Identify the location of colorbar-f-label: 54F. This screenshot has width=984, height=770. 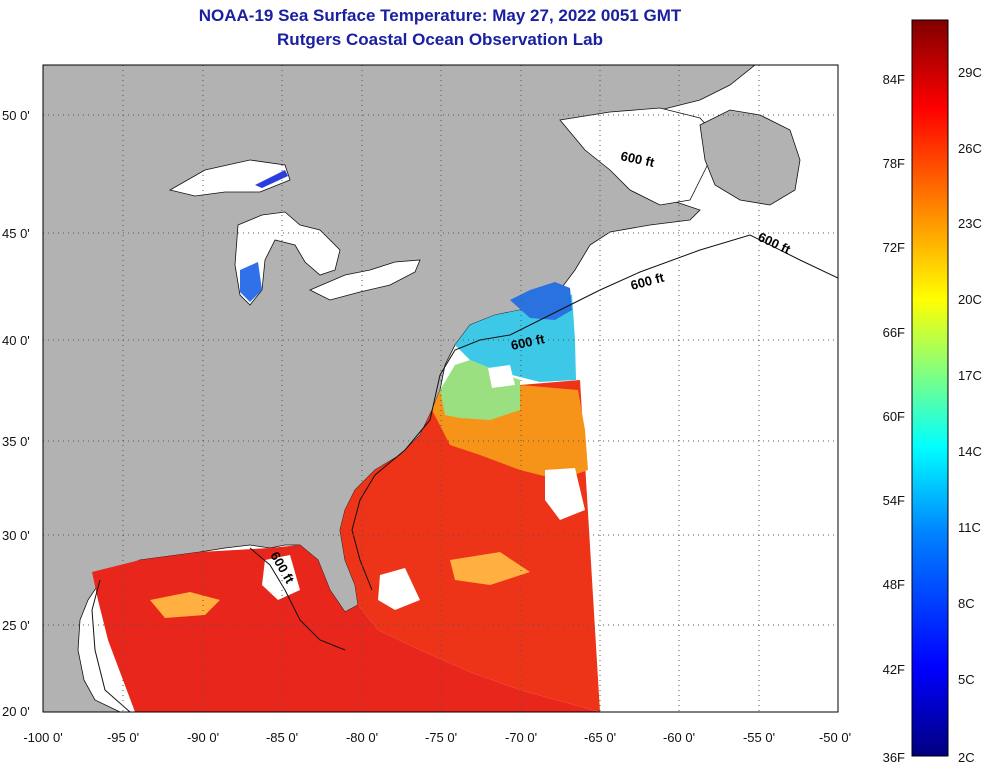
(894, 500).